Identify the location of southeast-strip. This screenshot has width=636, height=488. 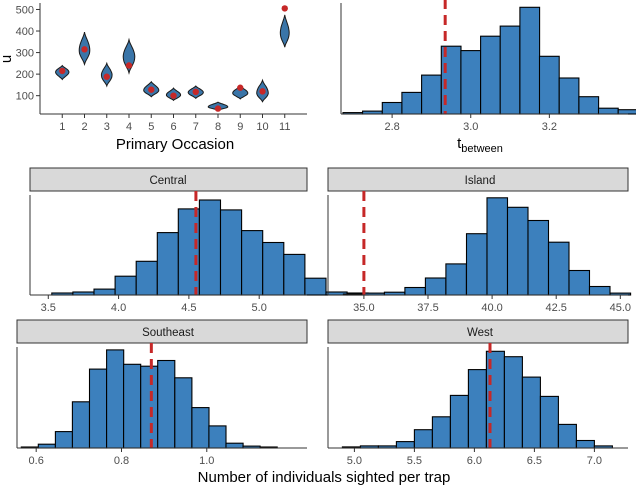
(162, 331).